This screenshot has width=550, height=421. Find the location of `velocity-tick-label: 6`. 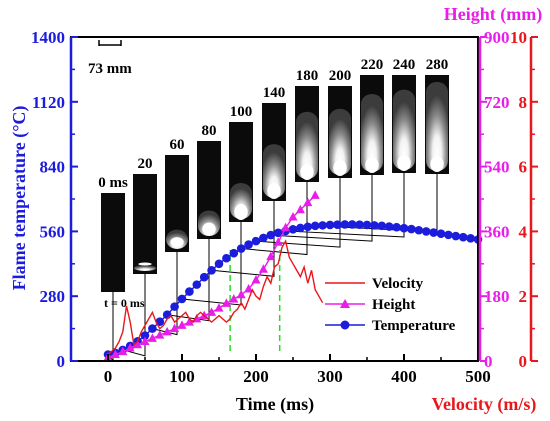

velocity-tick-label: 6 is located at coordinates (523, 167).